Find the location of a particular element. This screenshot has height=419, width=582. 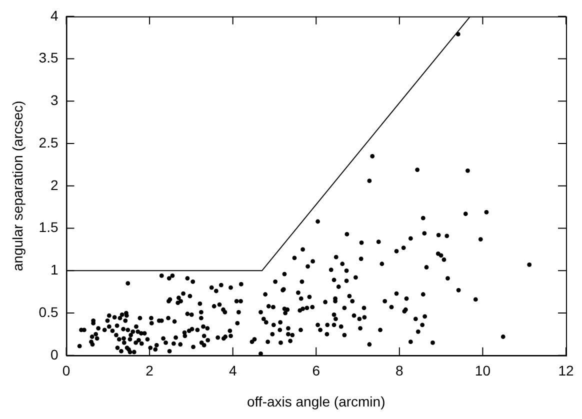

x-tick-label: 6 is located at coordinates (316, 370).